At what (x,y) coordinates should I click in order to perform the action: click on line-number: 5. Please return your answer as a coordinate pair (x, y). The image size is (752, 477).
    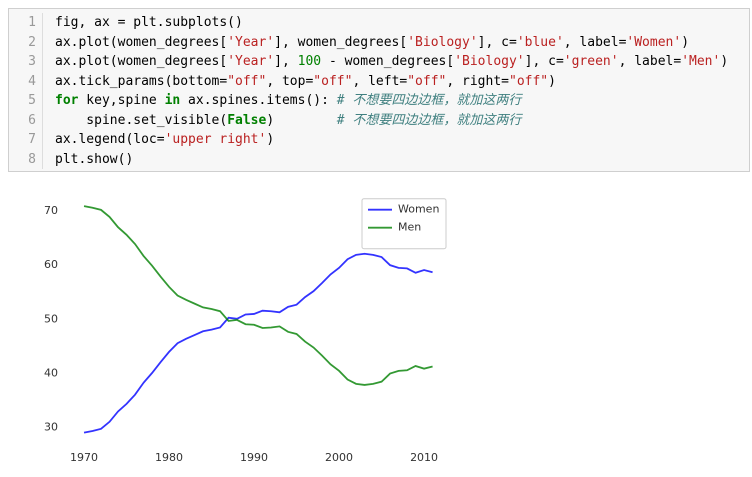
    Looking at the image, I should click on (26, 101).